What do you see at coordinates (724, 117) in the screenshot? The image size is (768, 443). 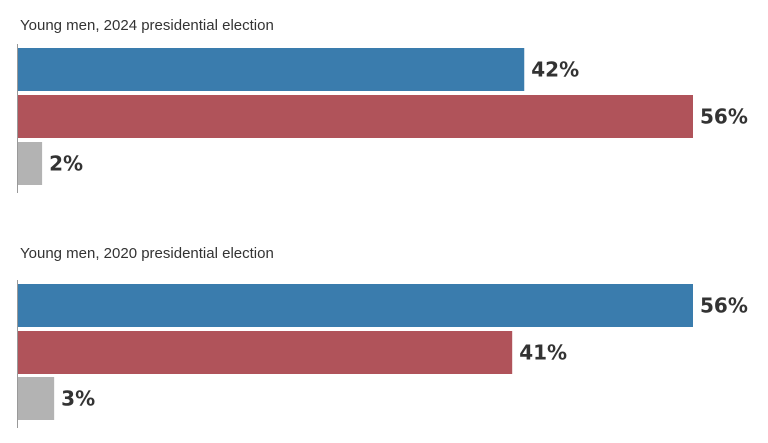 I see `value-label-1-2: 56%` at bounding box center [724, 117].